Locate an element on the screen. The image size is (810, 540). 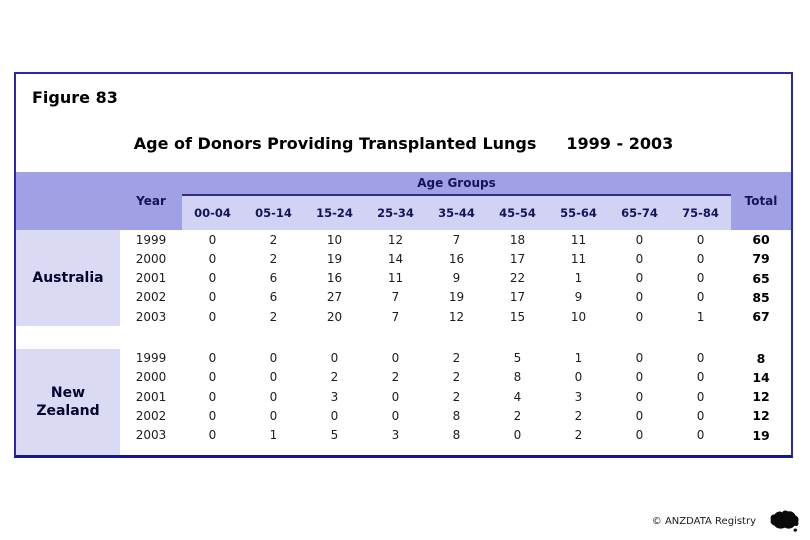
value-cell: 6 is located at coordinates (273, 297).